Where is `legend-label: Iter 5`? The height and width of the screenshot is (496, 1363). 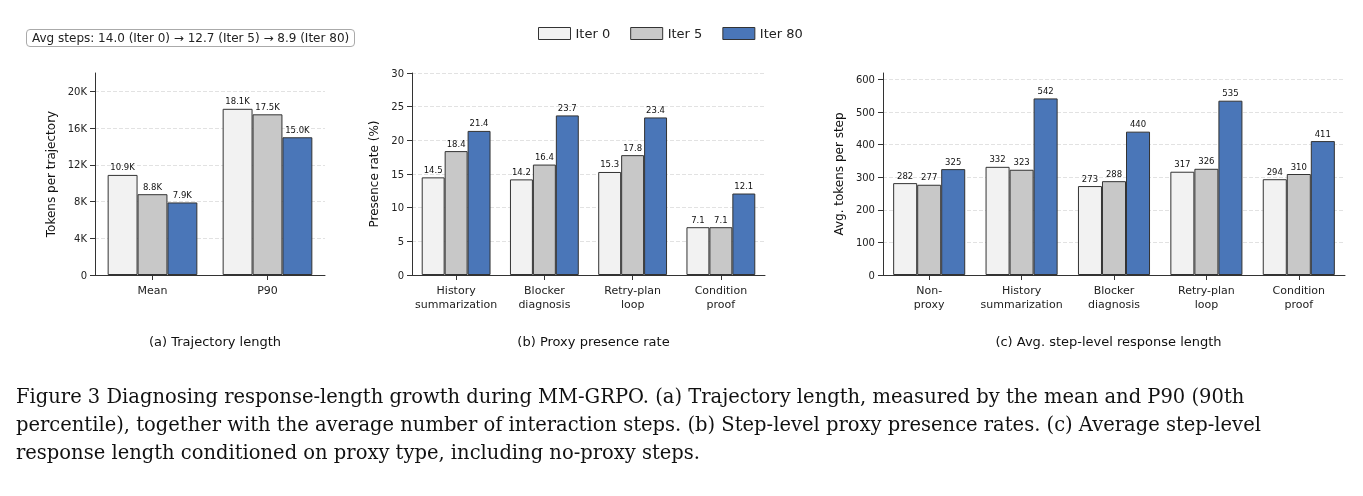
legend-label: Iter 5 is located at coordinates (685, 33).